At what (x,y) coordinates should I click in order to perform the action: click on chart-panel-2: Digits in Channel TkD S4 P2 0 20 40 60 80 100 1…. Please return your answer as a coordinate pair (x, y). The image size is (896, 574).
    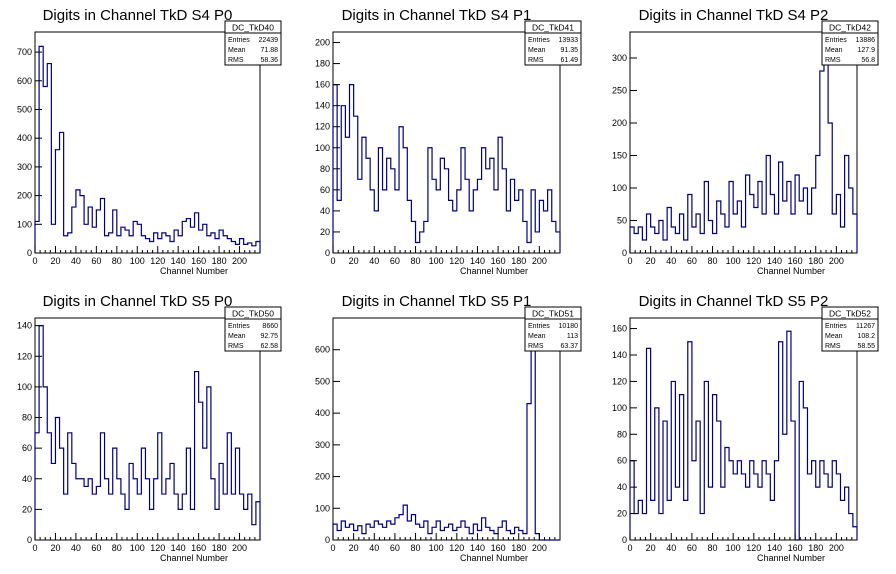
    Looking at the image, I should click on (745, 141).